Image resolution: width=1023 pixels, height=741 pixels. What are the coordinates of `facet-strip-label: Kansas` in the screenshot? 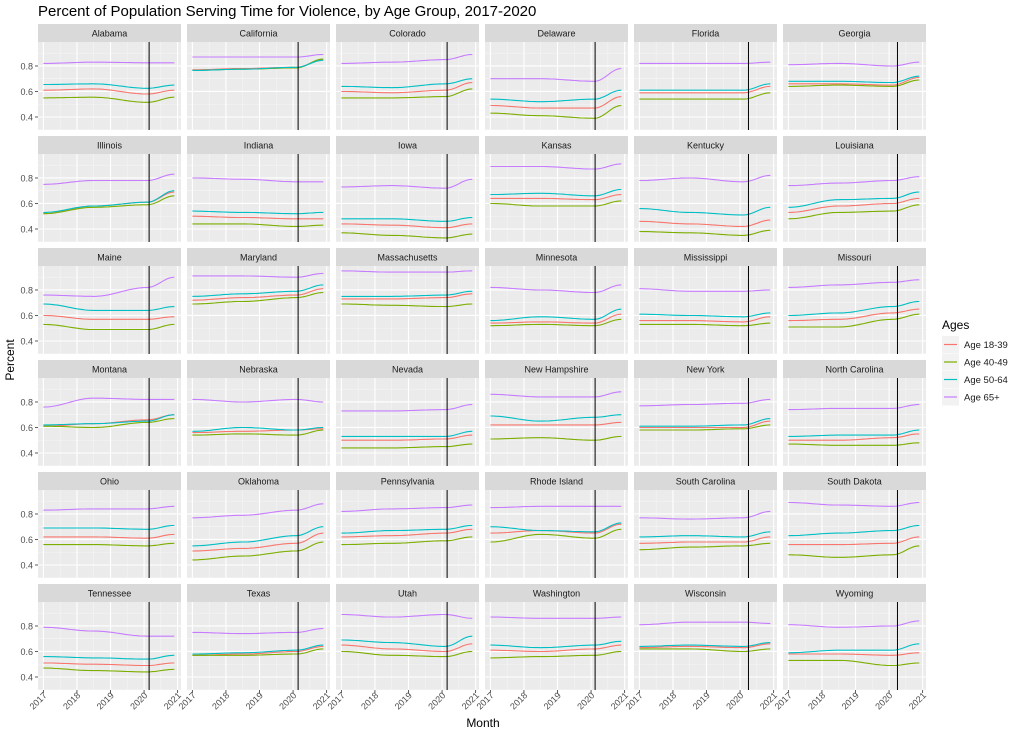 It's located at (556, 146).